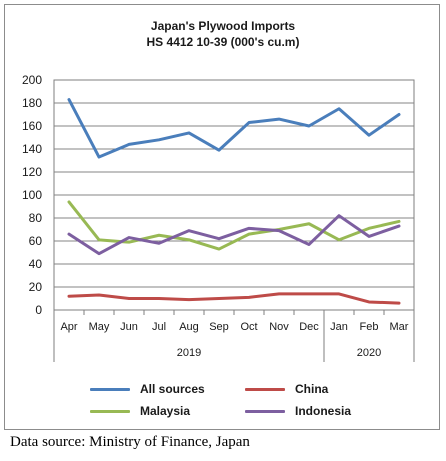 This screenshot has width=446, height=461. I want to click on data-source-note: Data source: Ministry of Finance, Japan, so click(130, 442).